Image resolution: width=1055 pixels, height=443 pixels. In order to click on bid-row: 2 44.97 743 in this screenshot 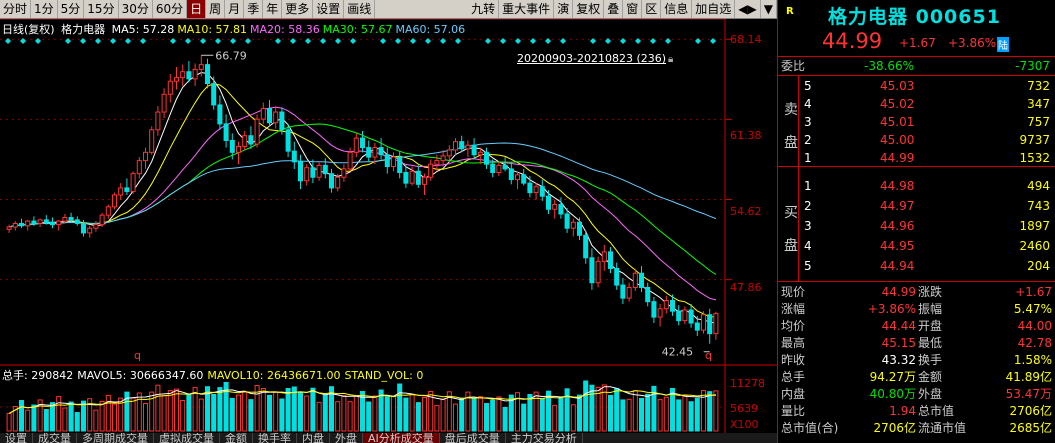, I will do `click(916, 206)`.